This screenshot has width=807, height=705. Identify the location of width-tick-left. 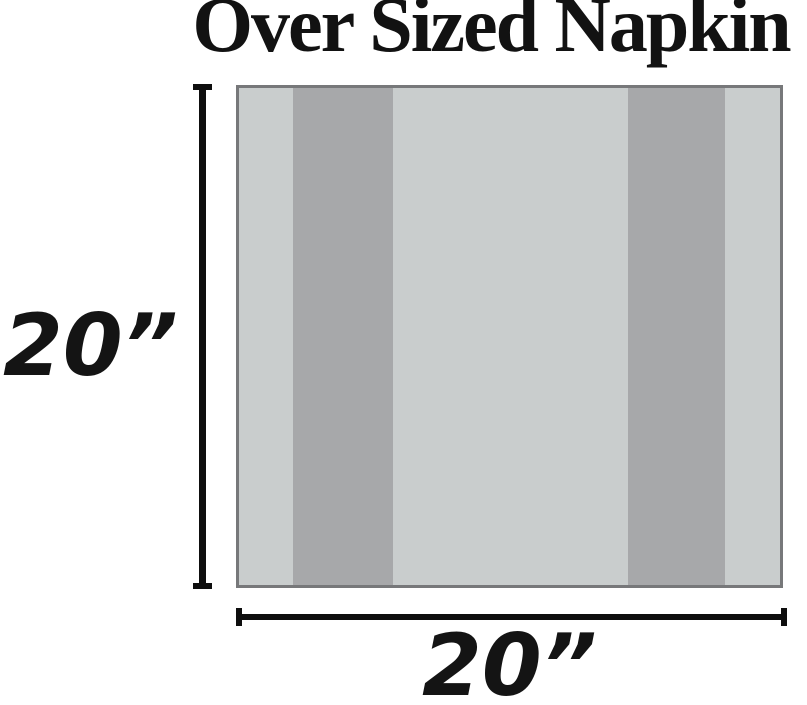
(239, 617).